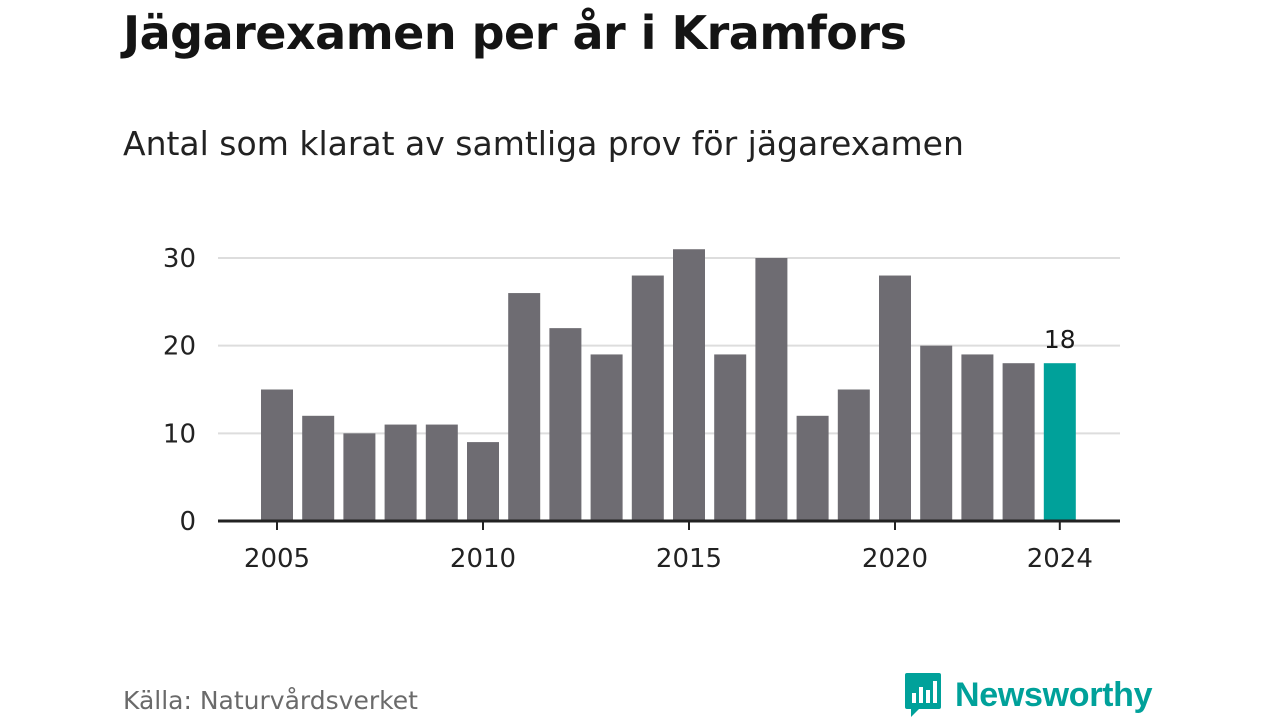 This screenshot has width=1280, height=720. Describe the element at coordinates (483, 481) in the screenshot. I see `bar-2010` at that location.